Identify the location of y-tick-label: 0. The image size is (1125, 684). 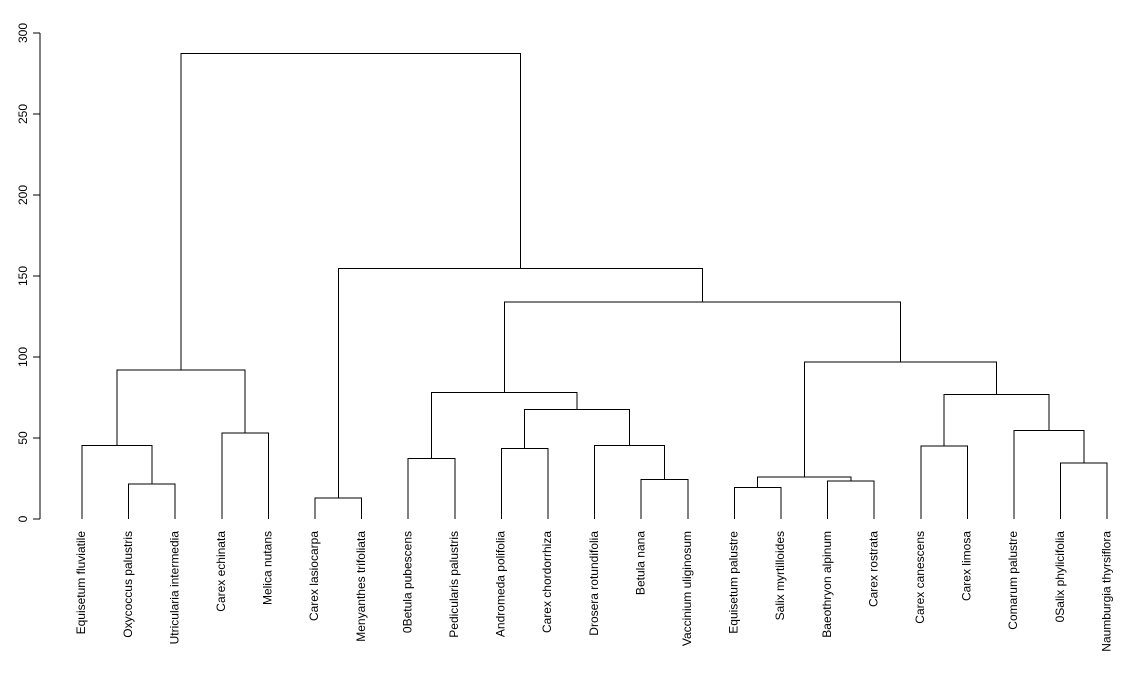
(23, 518).